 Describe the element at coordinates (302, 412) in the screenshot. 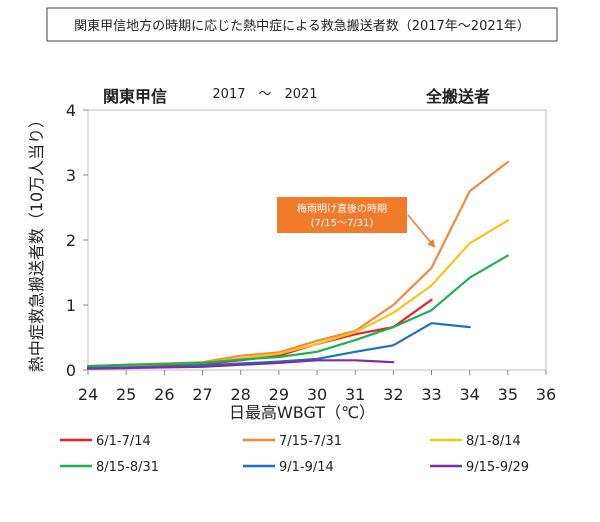

I see `x-axis-title: 日最高WBGT（℃）` at that location.